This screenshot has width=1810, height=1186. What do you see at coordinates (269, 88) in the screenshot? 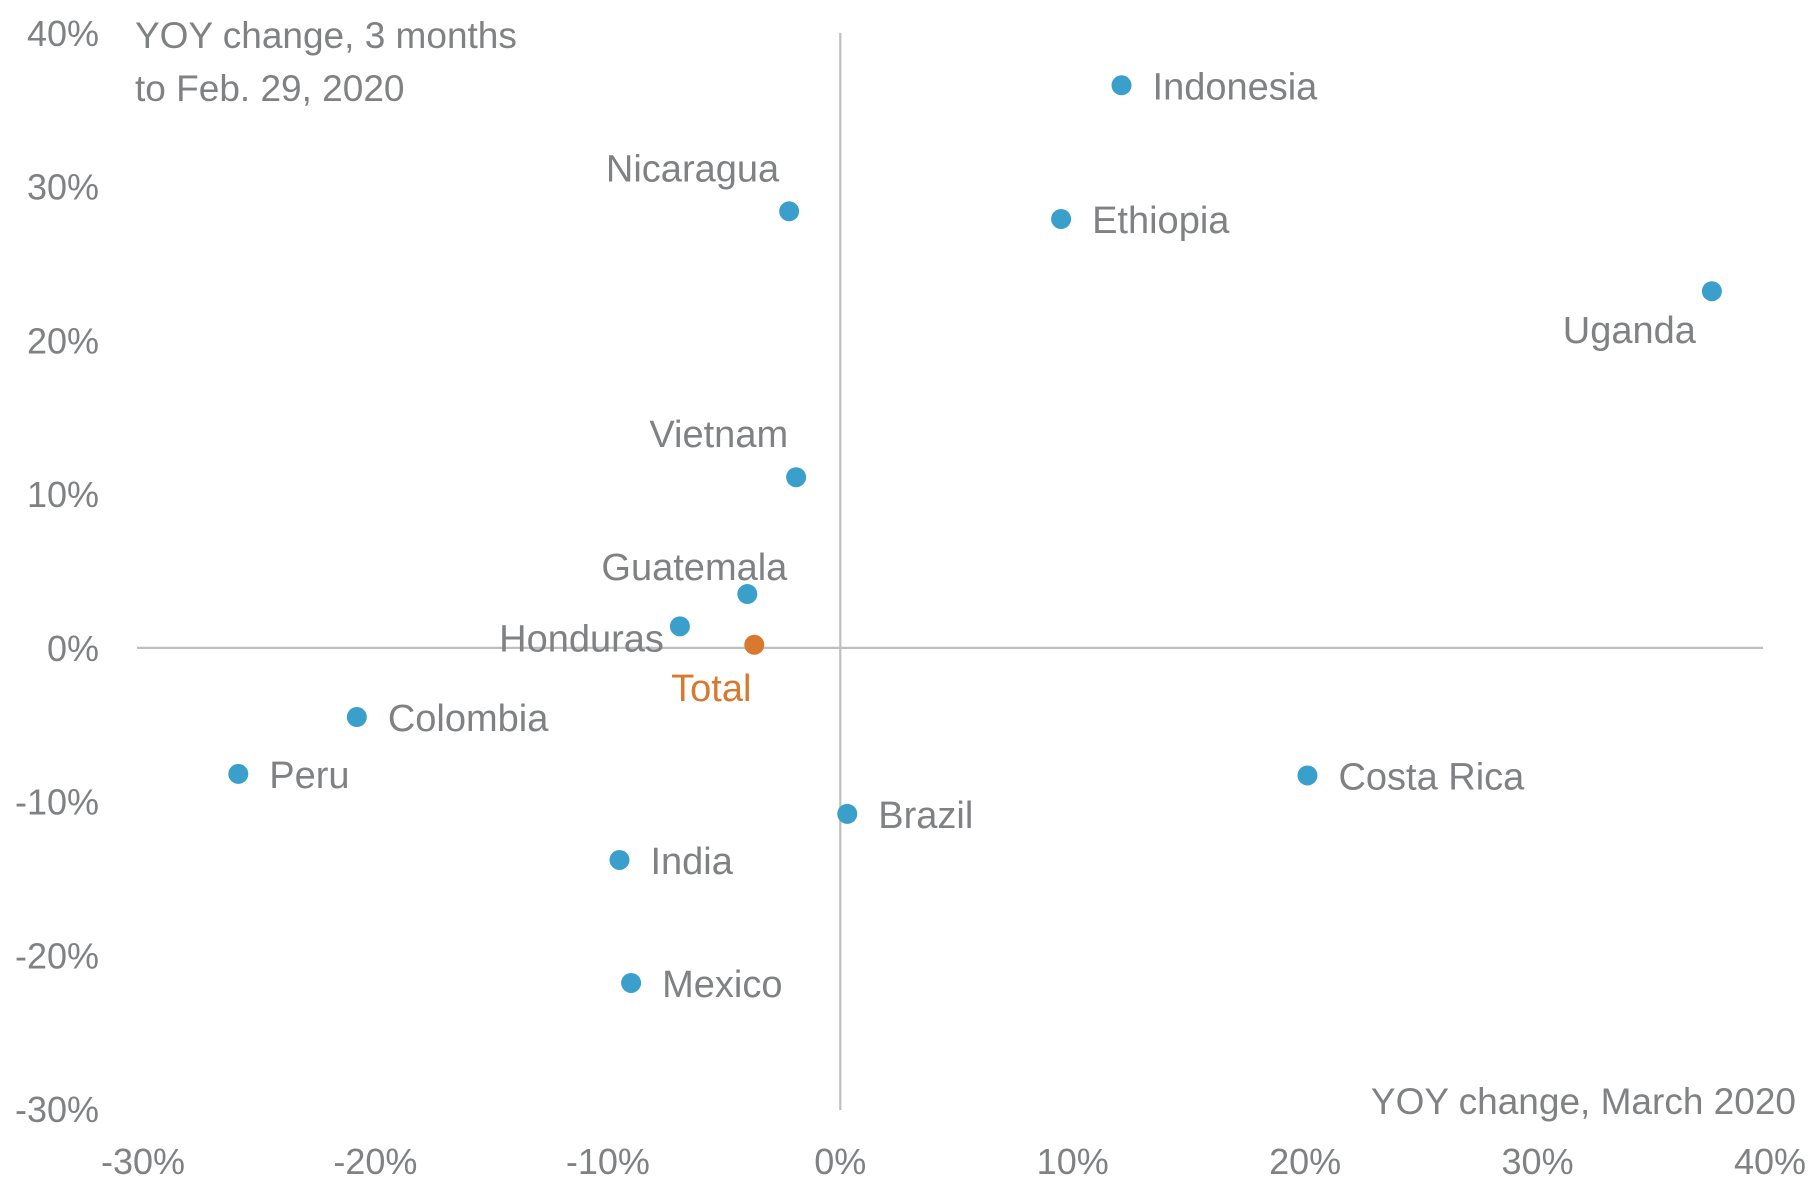
I see `y-axis-title-line-2: to Feb. 29, 2020` at bounding box center [269, 88].